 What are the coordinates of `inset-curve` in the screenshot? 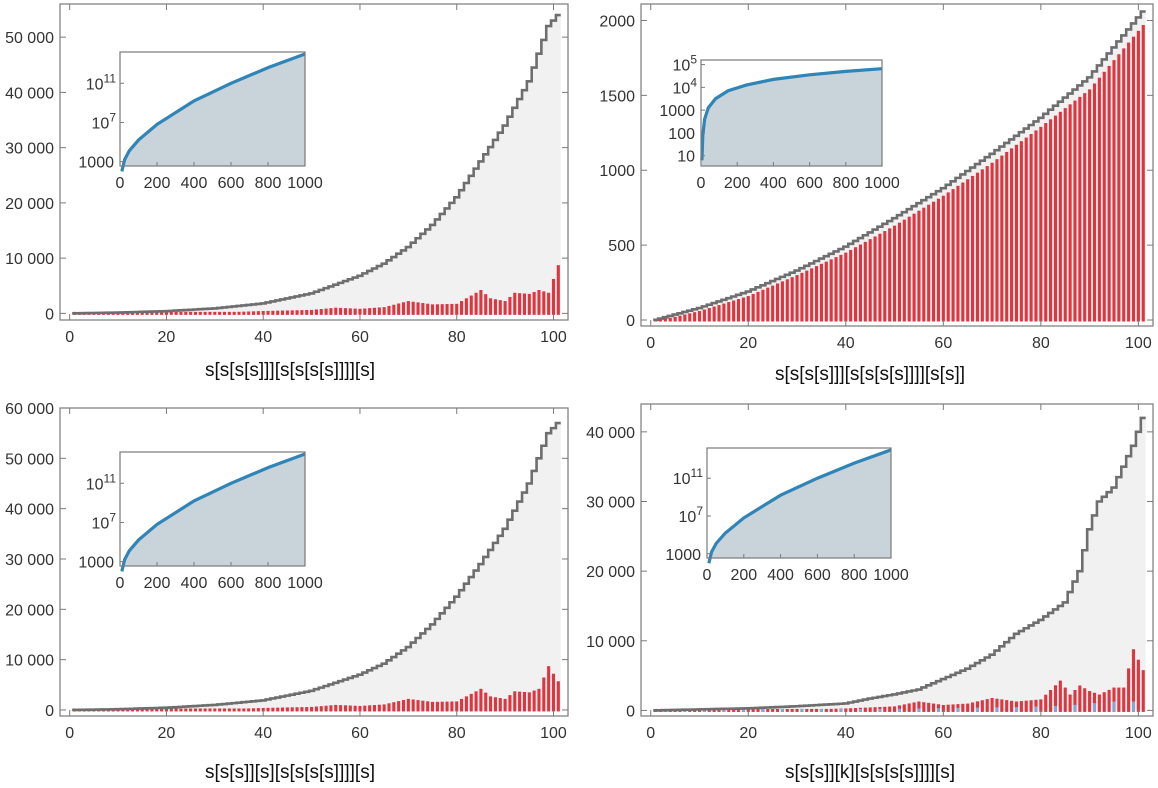 It's located at (791, 114).